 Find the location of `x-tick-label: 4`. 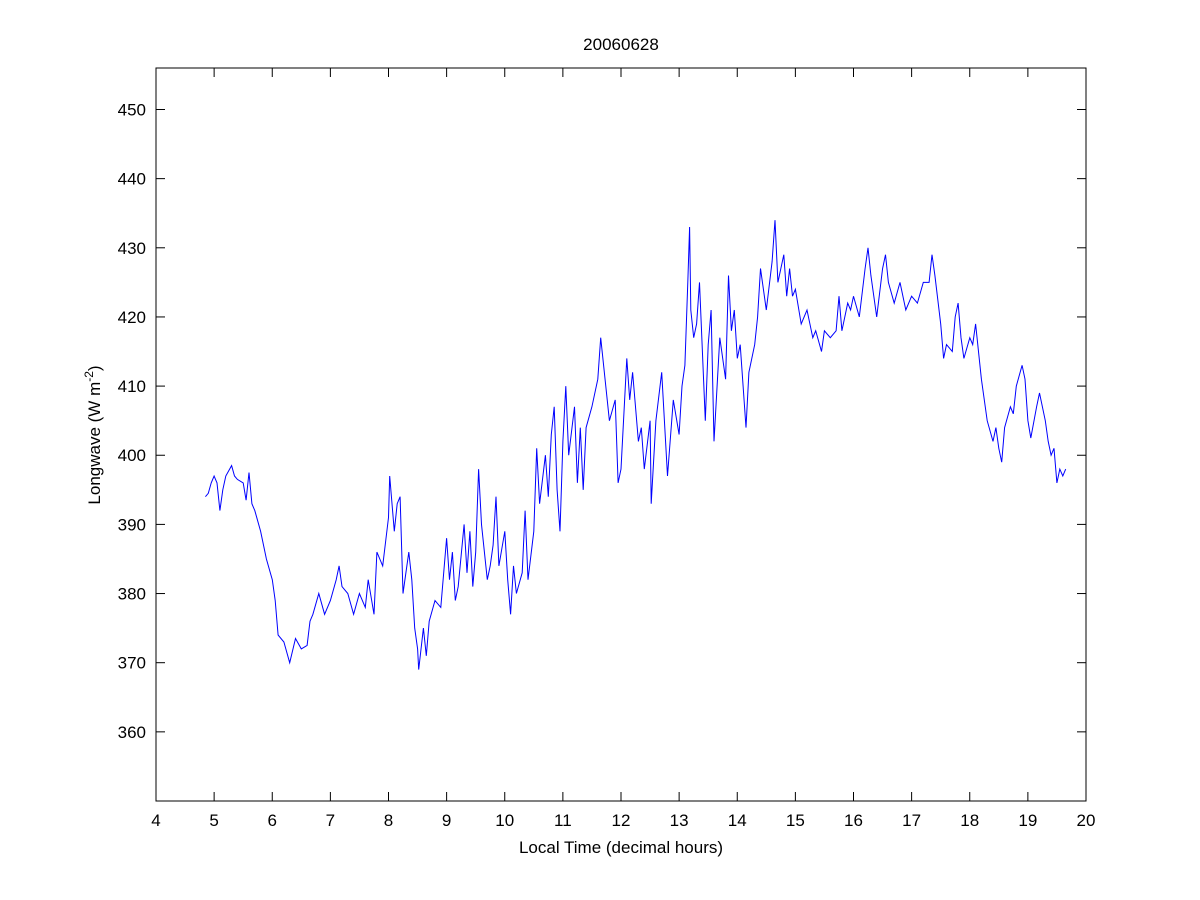

x-tick-label: 4 is located at coordinates (155, 820).